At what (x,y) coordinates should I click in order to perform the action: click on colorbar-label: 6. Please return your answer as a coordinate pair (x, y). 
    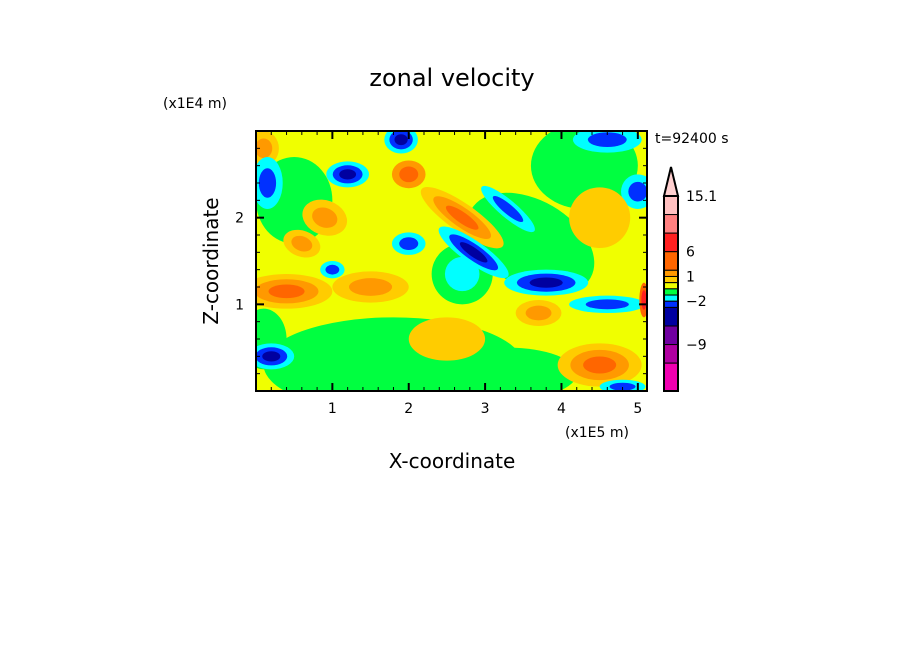
    Looking at the image, I should click on (690, 253).